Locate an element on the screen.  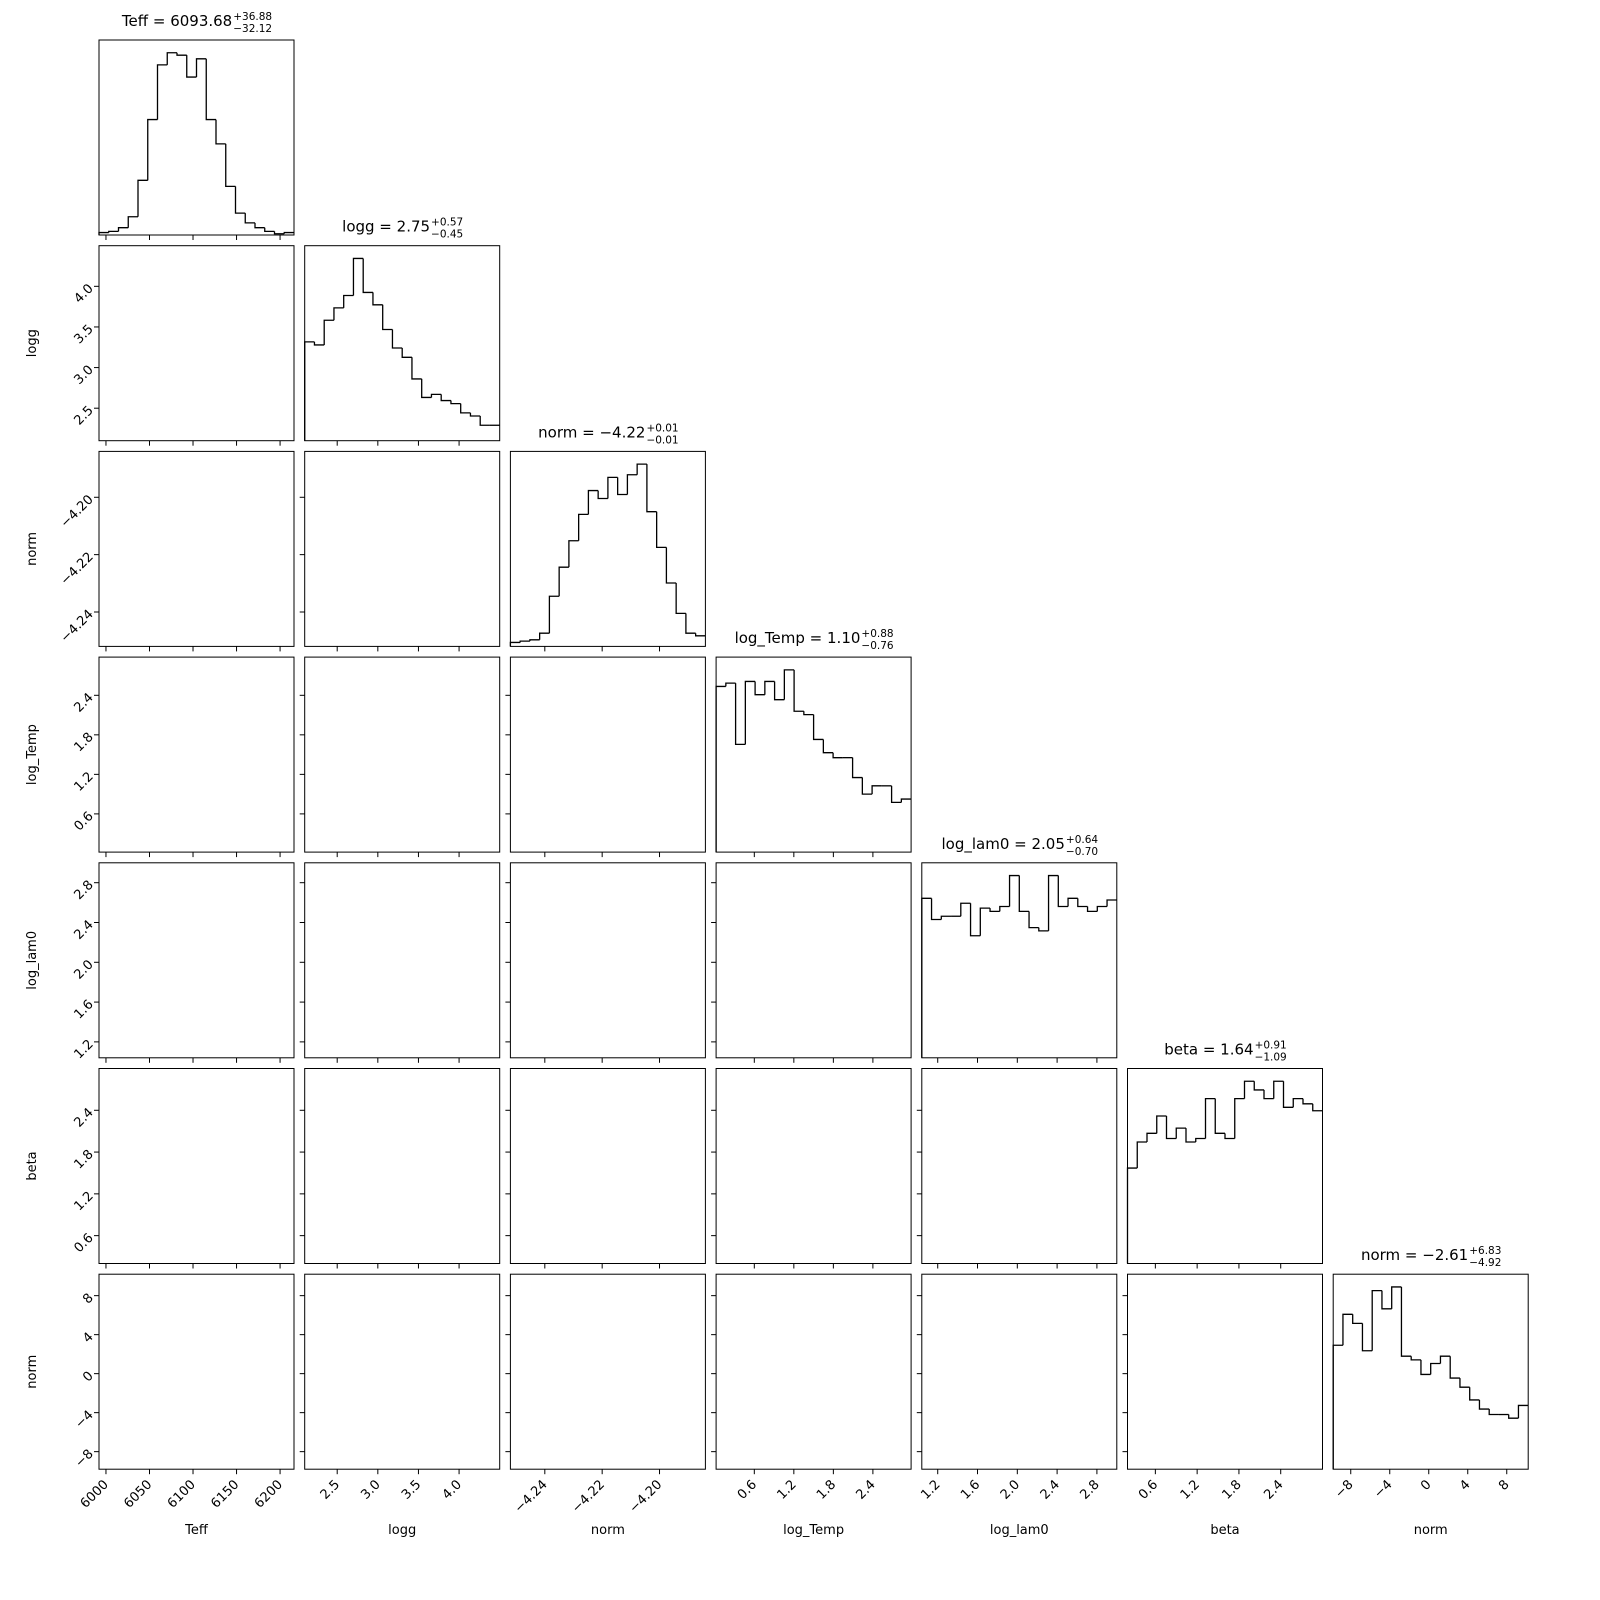
x-tick-label: 2.4 is located at coordinates (1273, 1489).